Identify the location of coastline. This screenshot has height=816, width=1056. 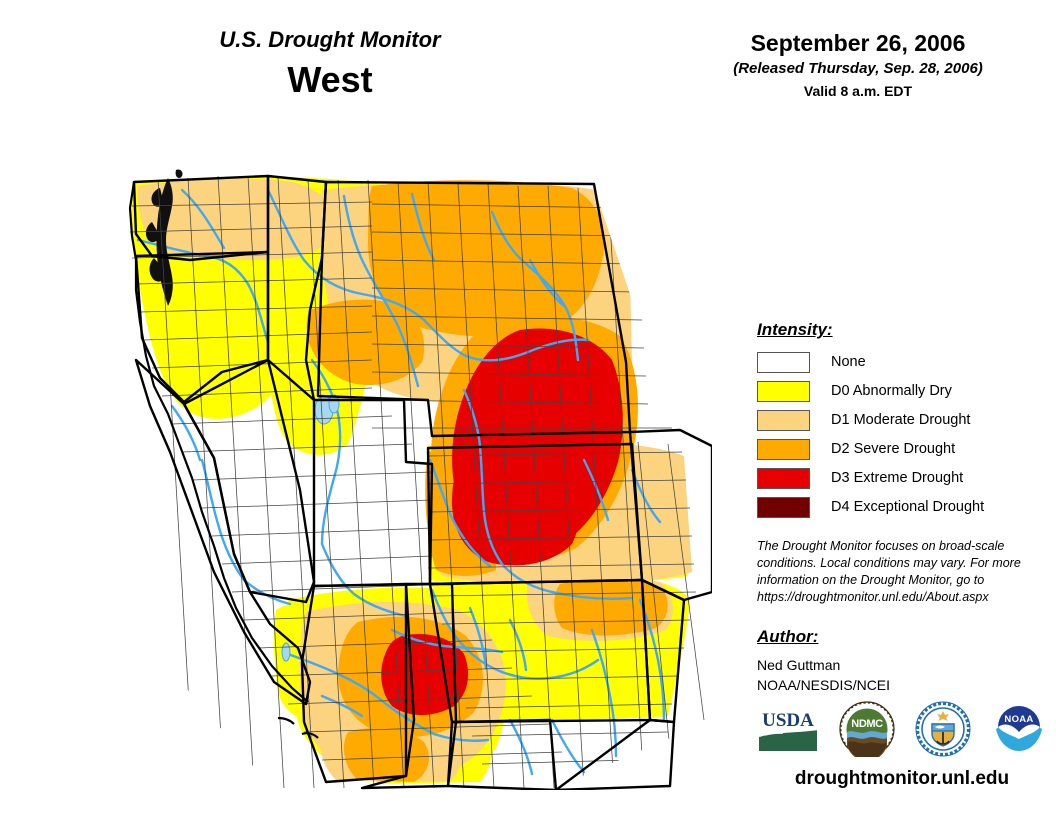
(223, 460).